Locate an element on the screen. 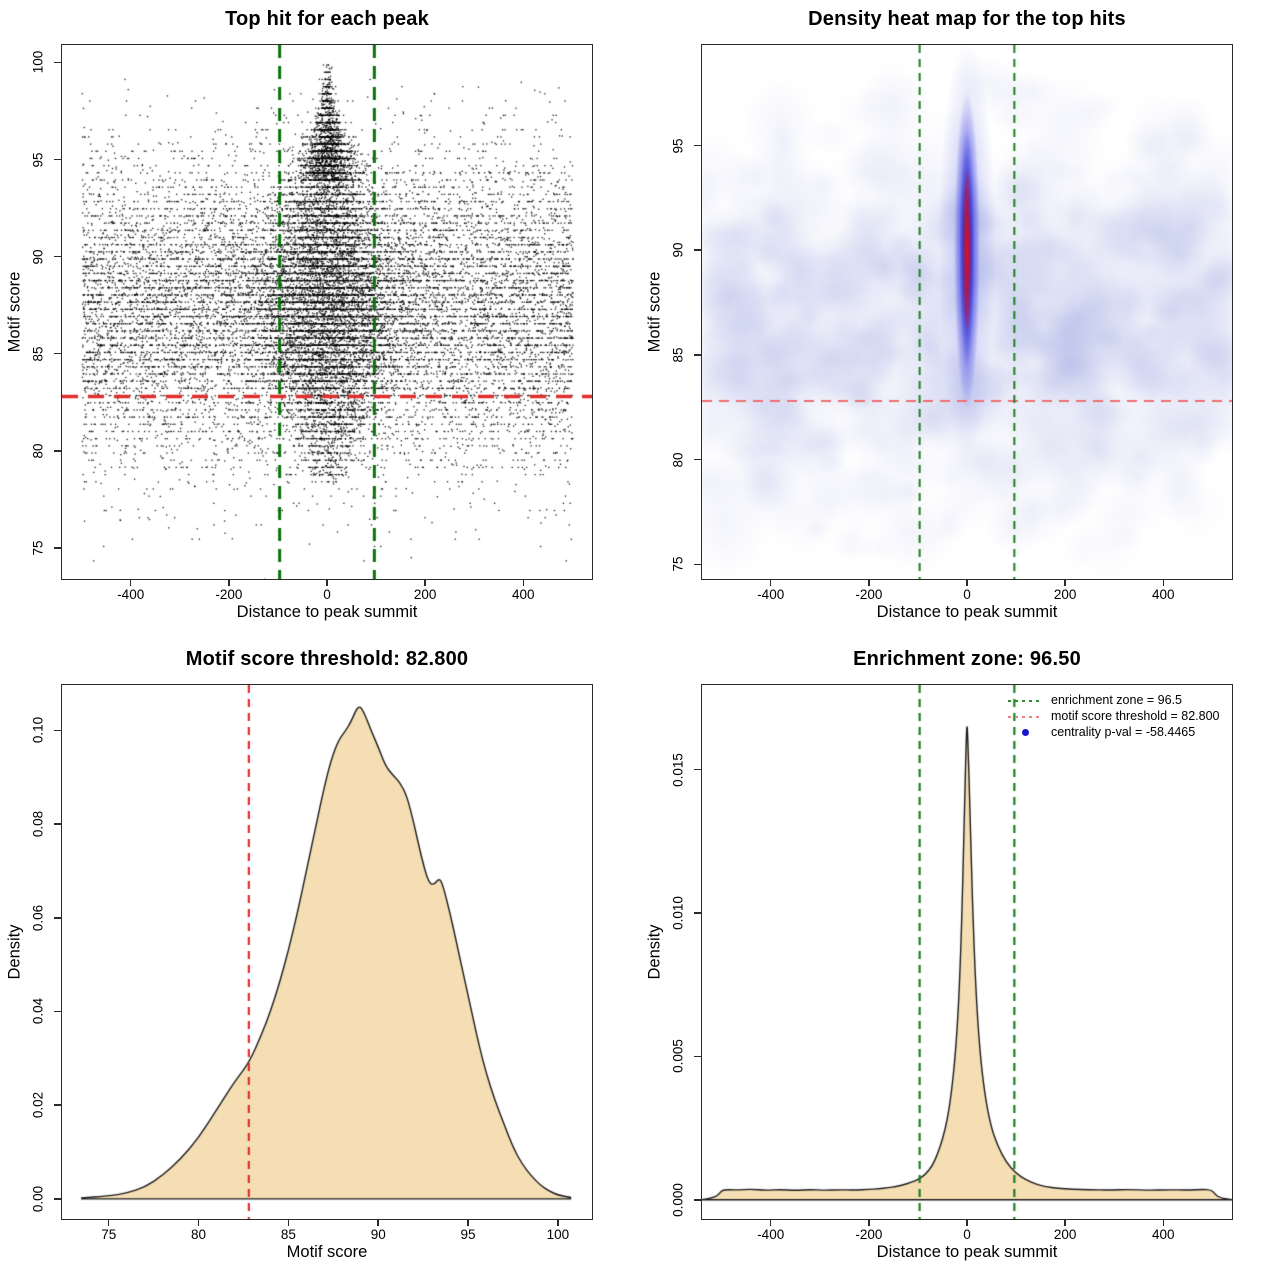  legend-label: motif score threshold = 82.800 is located at coordinates (1135, 716).